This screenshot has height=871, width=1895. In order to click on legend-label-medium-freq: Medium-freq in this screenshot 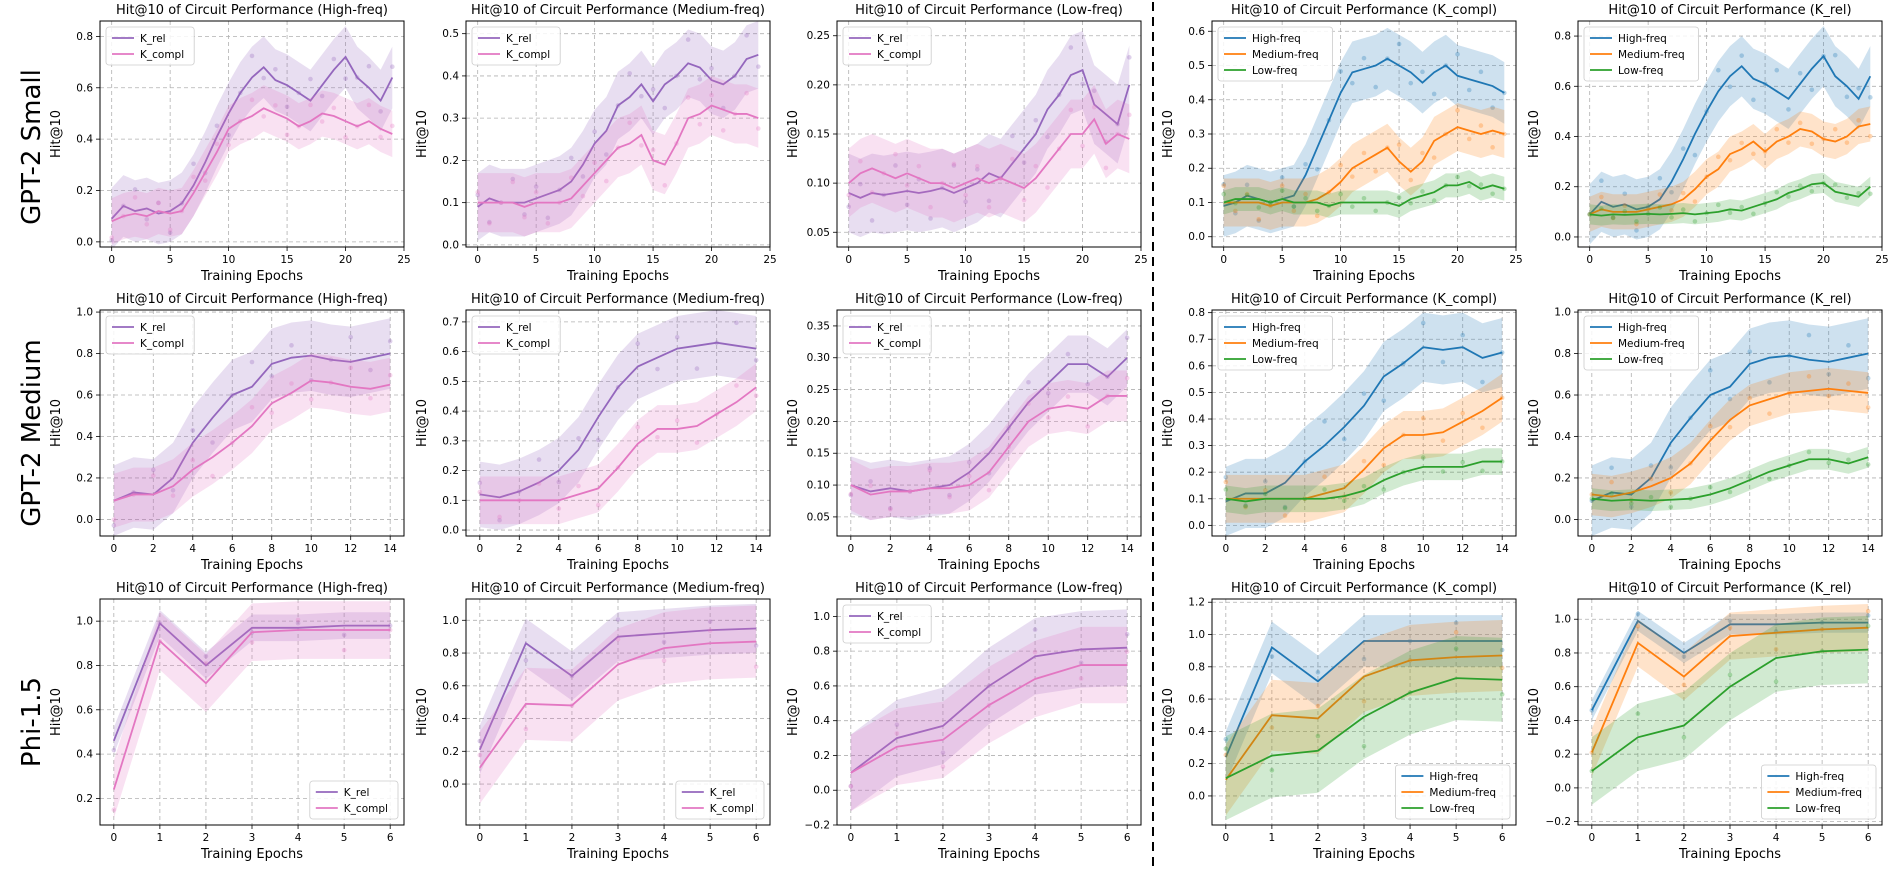, I will do `click(1462, 793)`.